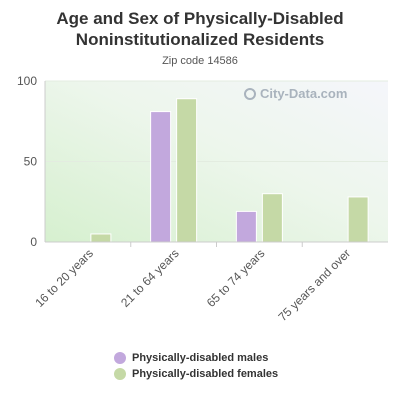 The height and width of the screenshot is (400, 400). I want to click on watermark: City-Data.com, so click(295, 93).